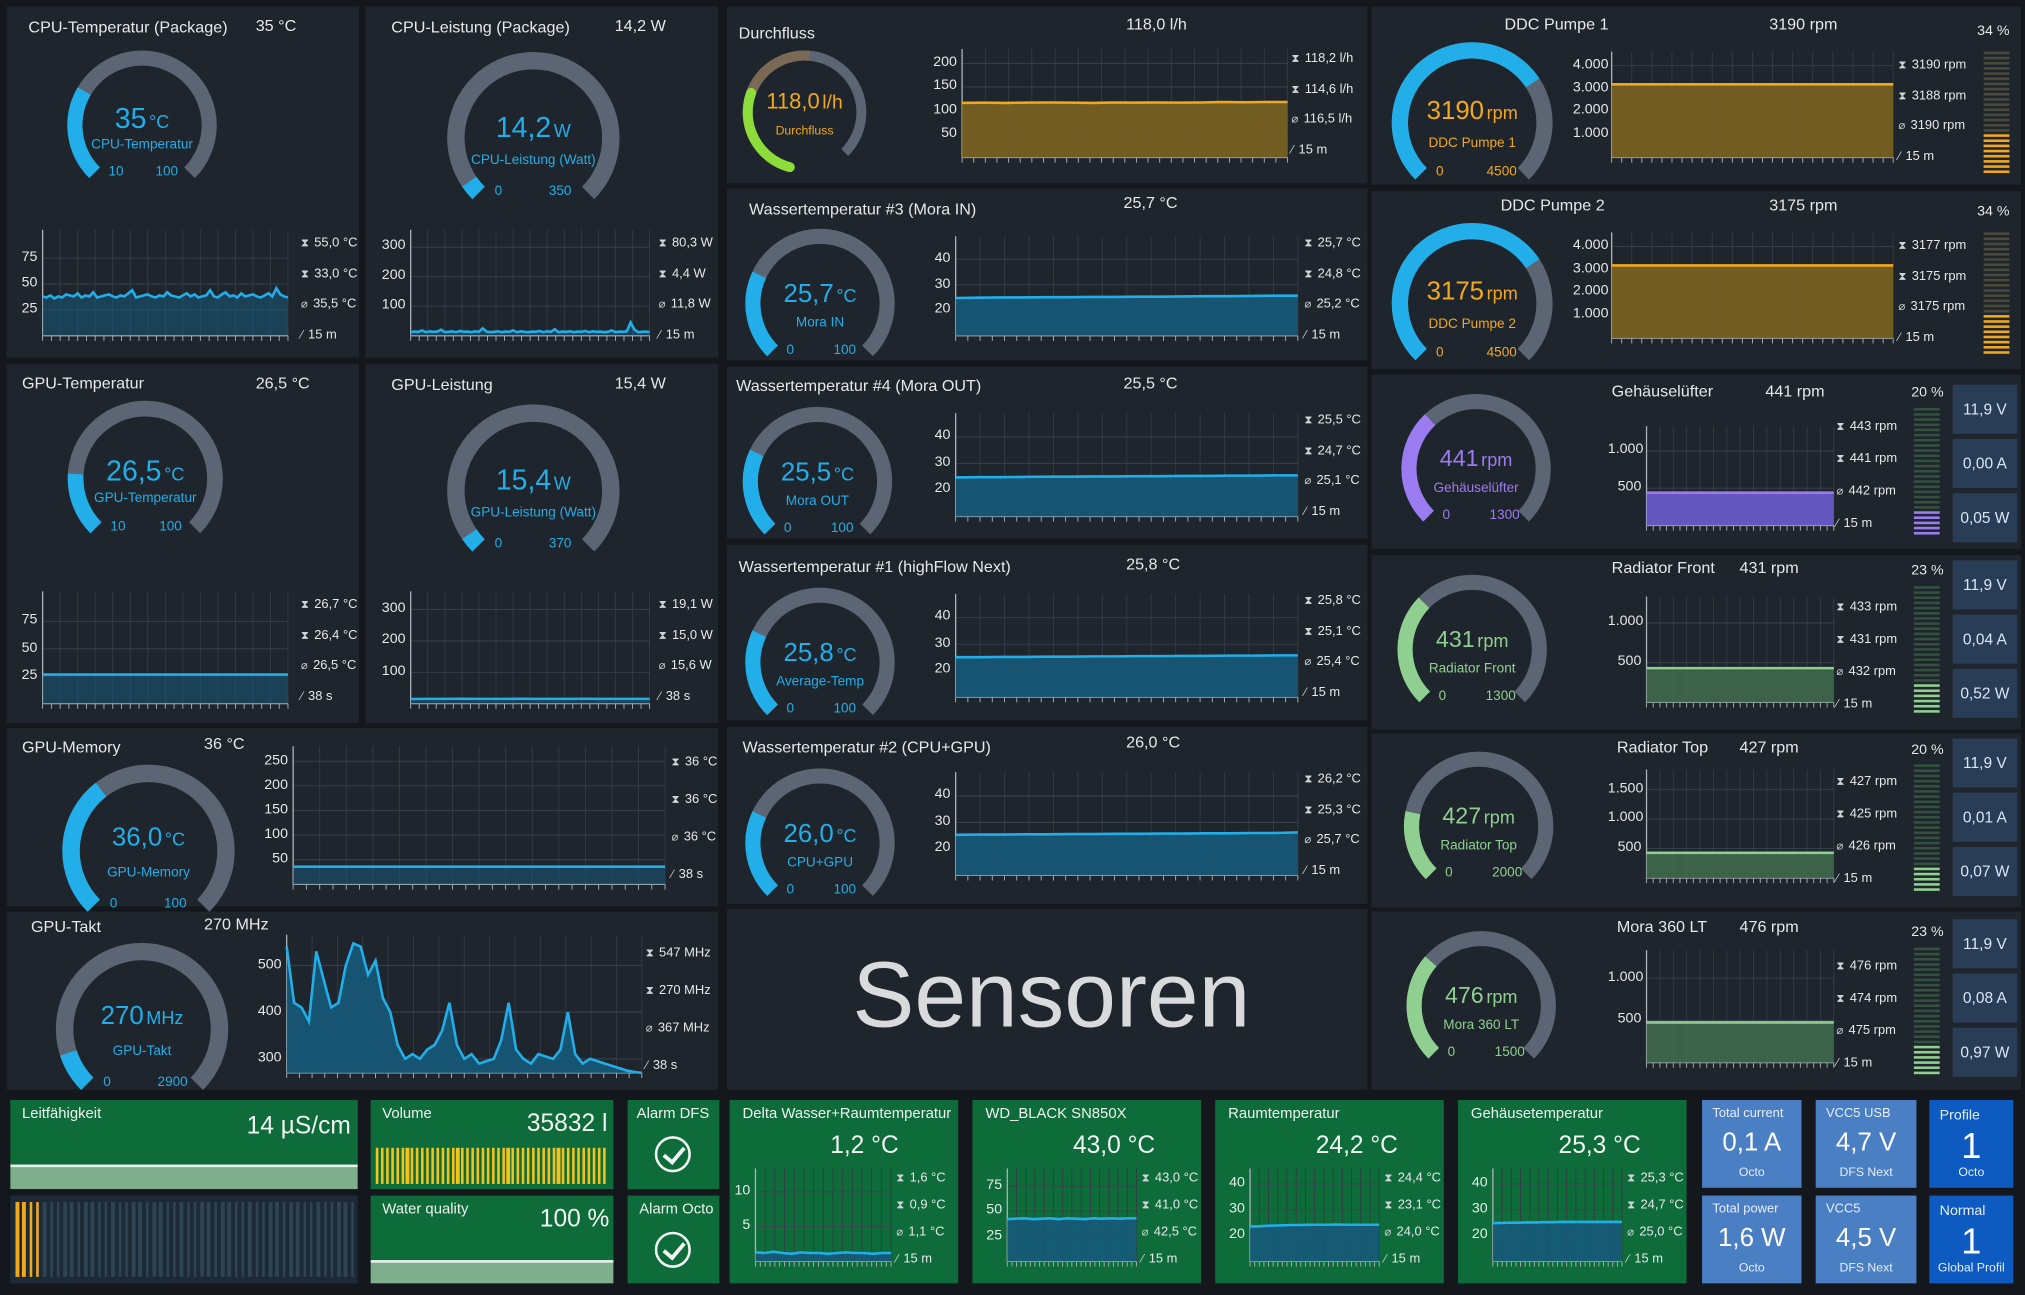 The image size is (2025, 1295). I want to click on gpu-mem-gauge-fill, so click(84, 847).